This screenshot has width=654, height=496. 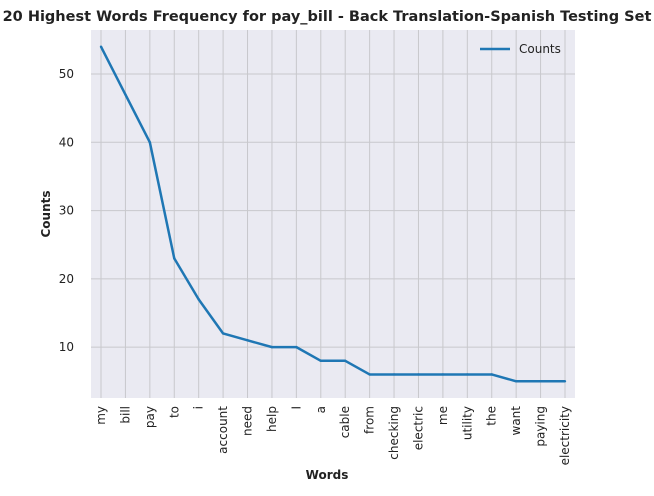 What do you see at coordinates (150, 417) in the screenshot?
I see `x-tick-label: pay` at bounding box center [150, 417].